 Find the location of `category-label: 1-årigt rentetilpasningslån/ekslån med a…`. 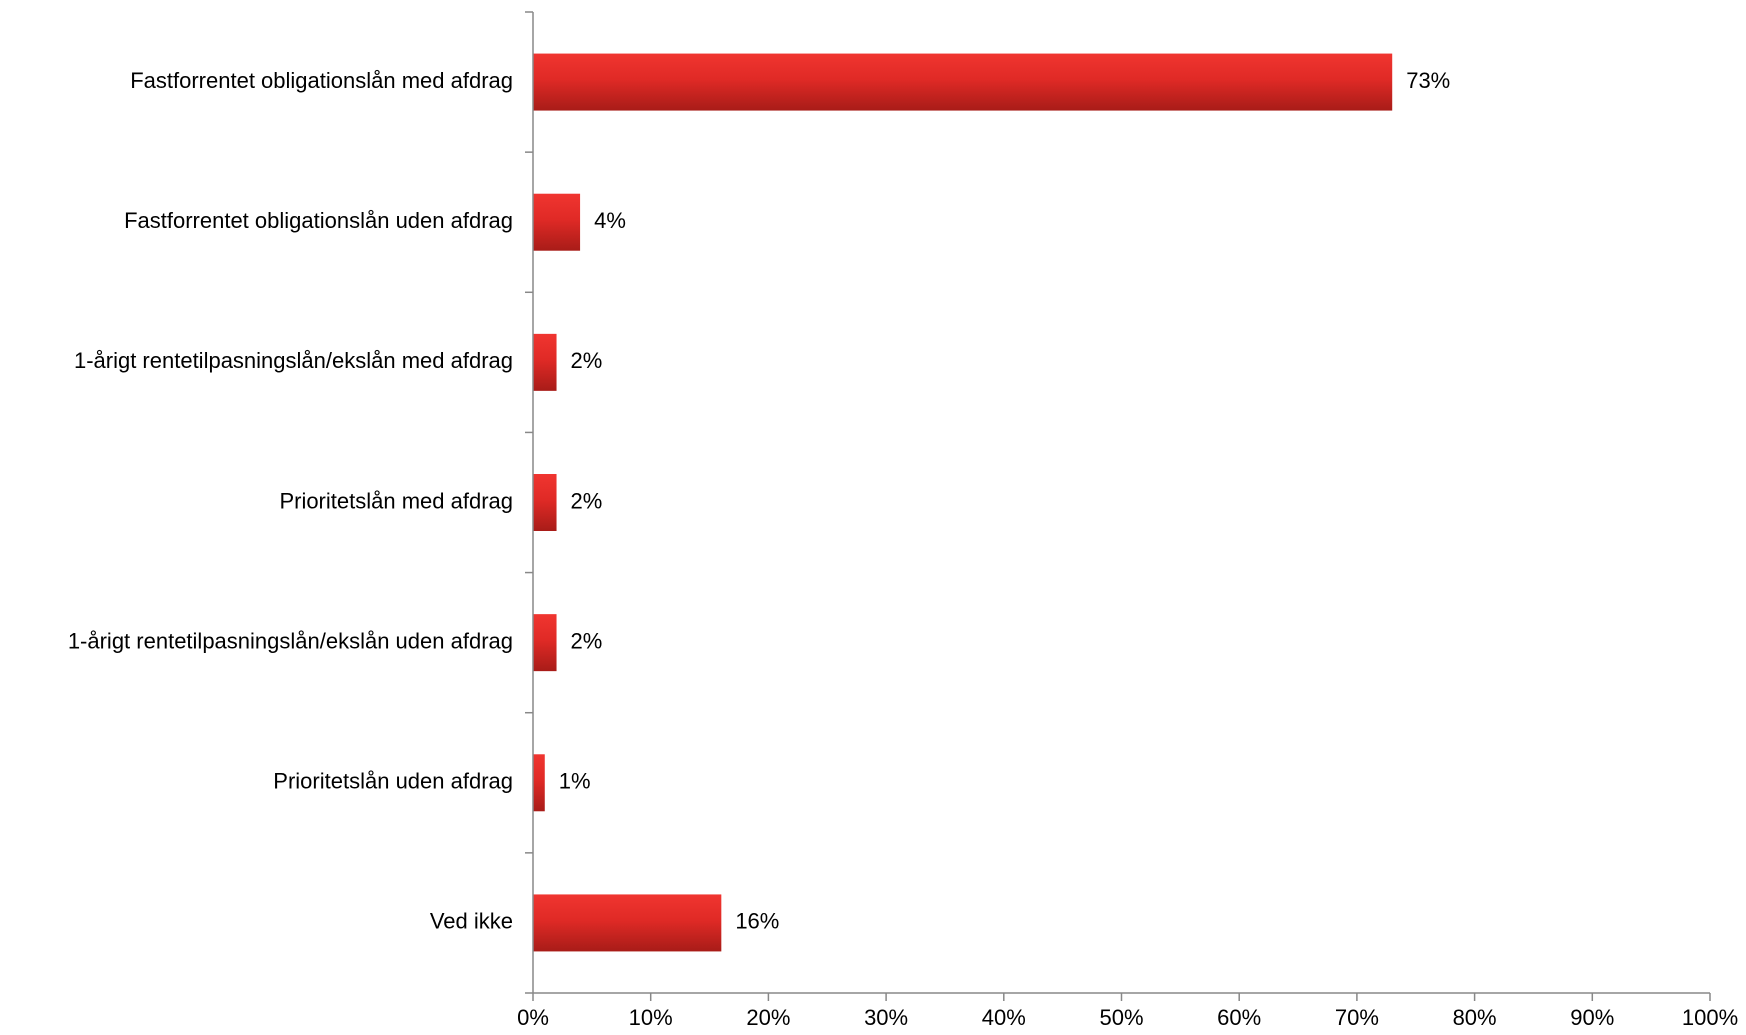

category-label: 1-årigt rentetilpasningslån/ekslån med a… is located at coordinates (293, 360).